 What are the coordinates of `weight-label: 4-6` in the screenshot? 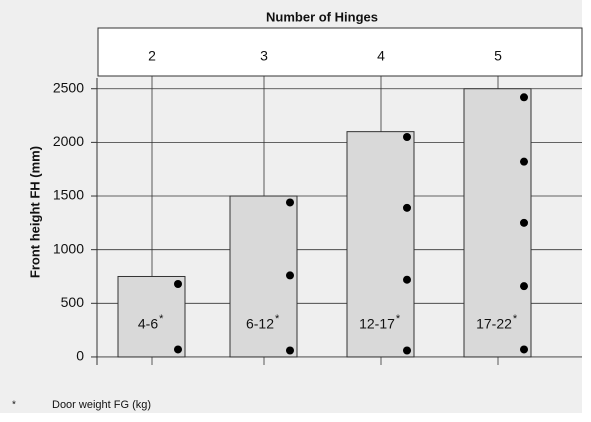 It's located at (148, 324).